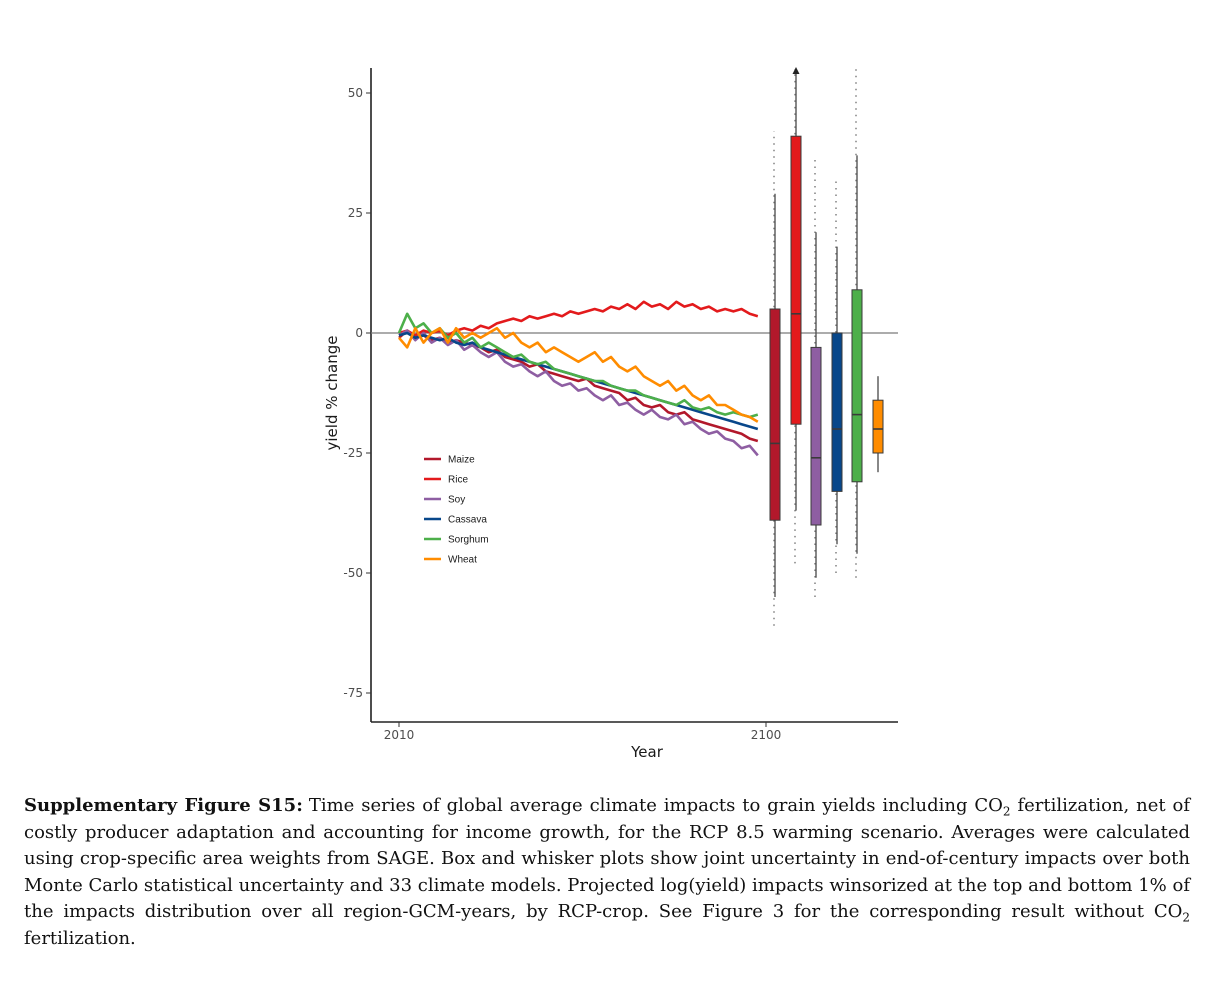  I want to click on legend-label-soy: Soy, so click(456, 500).